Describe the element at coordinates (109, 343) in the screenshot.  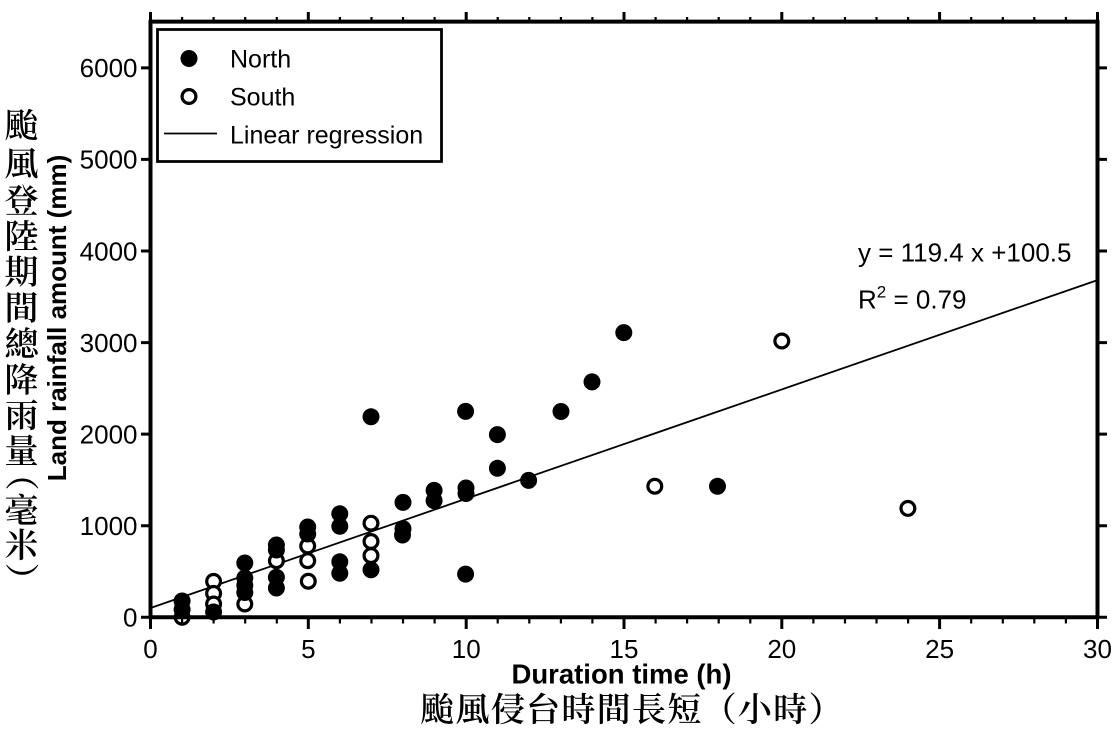
I see `svg-text: 3000` at that location.